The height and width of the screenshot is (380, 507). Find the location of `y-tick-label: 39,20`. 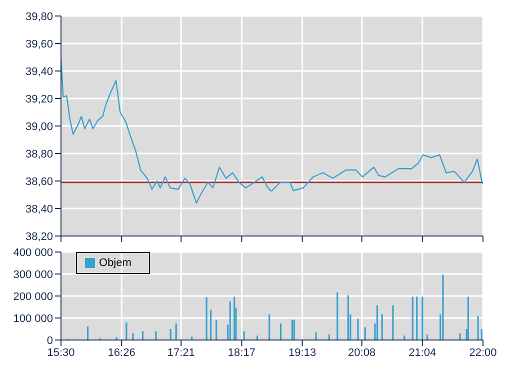

y-tick-label: 39,20 is located at coordinates (39, 99).